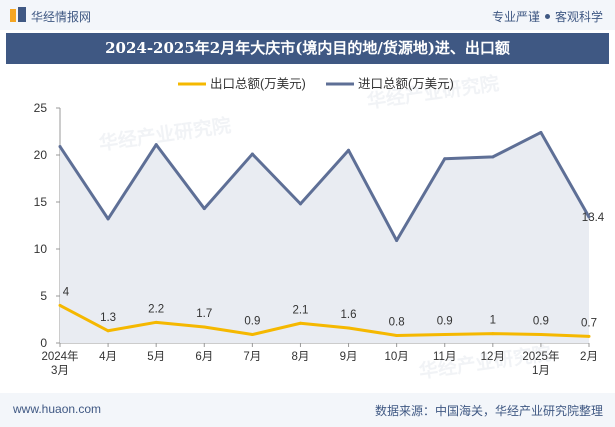  I want to click on data-source: 数据来源：中国海关，华经产业研究院整理, so click(488, 411).